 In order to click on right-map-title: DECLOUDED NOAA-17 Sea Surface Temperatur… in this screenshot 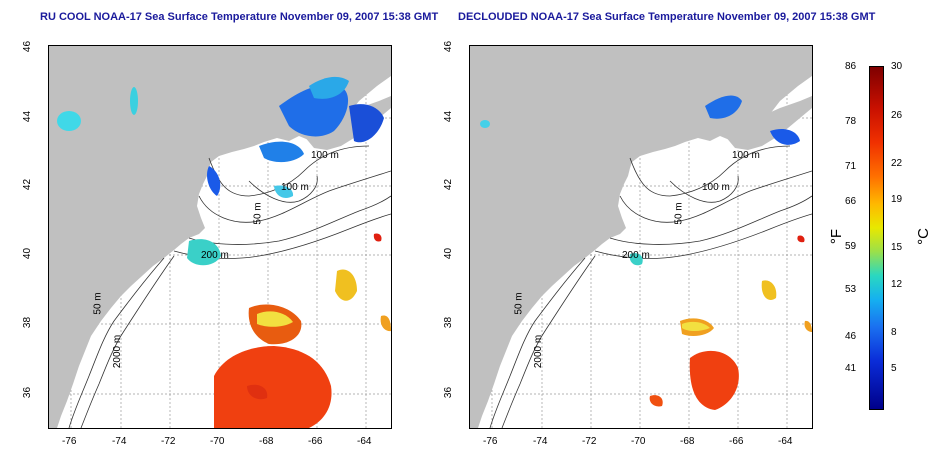, I will do `click(667, 17)`.